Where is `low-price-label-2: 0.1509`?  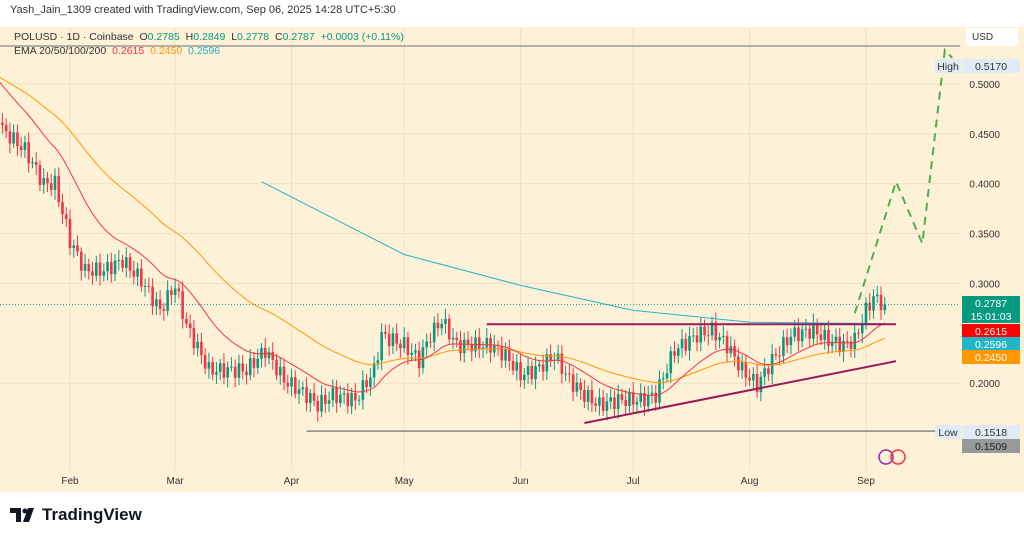
low-price-label-2: 0.1509 is located at coordinates (991, 447).